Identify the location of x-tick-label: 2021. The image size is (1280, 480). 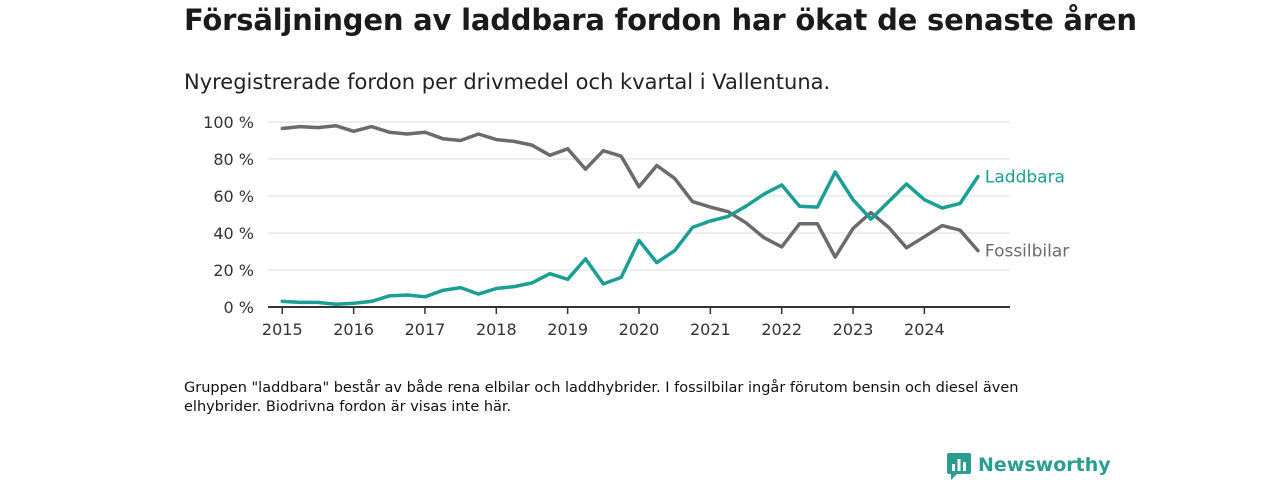
(710, 329).